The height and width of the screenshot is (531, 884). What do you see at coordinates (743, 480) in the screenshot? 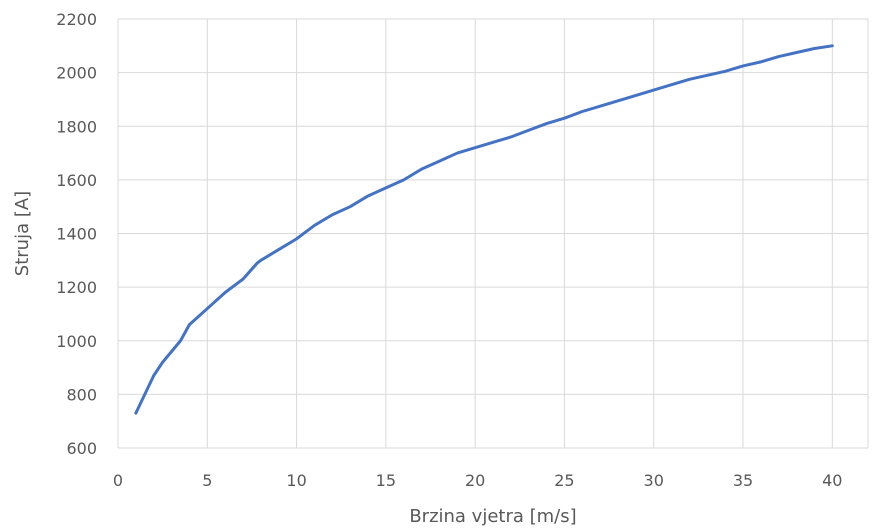
I see `x-tick-label: 35` at bounding box center [743, 480].